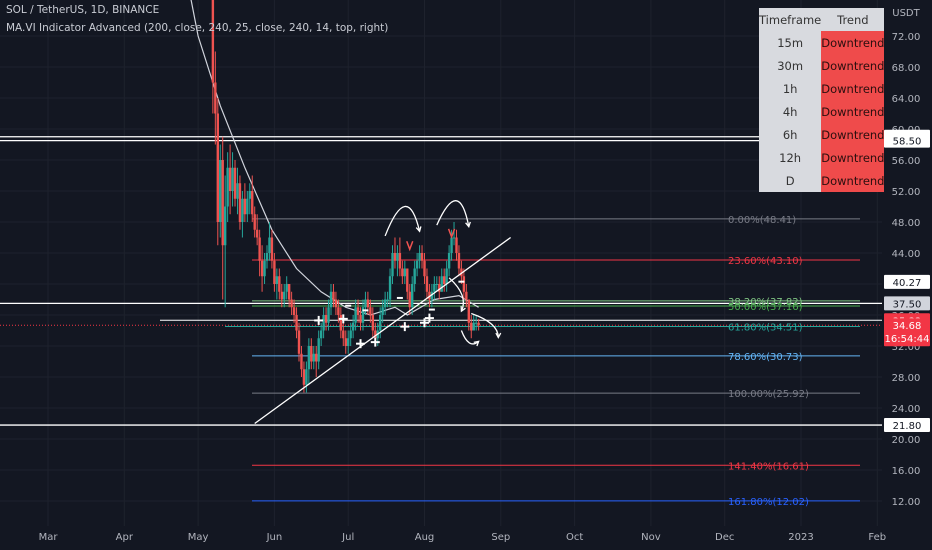  What do you see at coordinates (347, 537) in the screenshot?
I see `x-tick-label: Jul` at bounding box center [347, 537].